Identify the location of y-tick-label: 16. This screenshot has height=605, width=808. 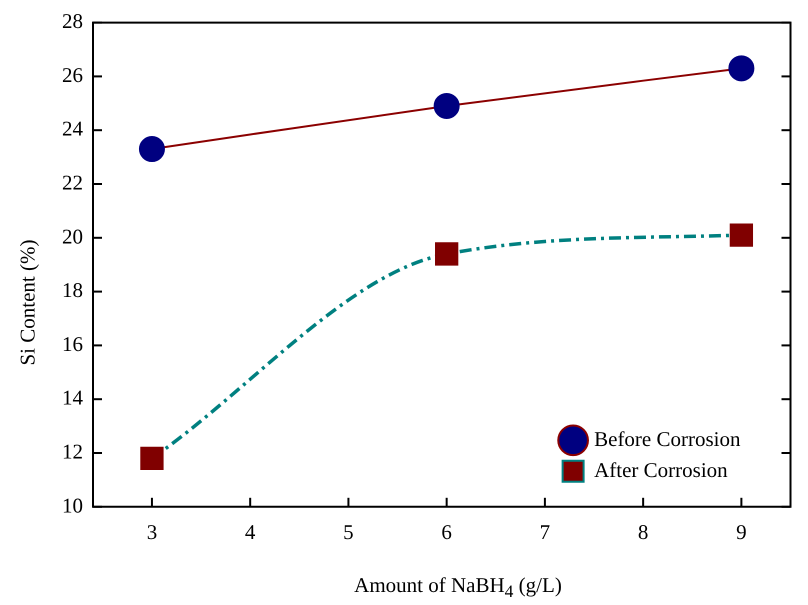
(72, 344).